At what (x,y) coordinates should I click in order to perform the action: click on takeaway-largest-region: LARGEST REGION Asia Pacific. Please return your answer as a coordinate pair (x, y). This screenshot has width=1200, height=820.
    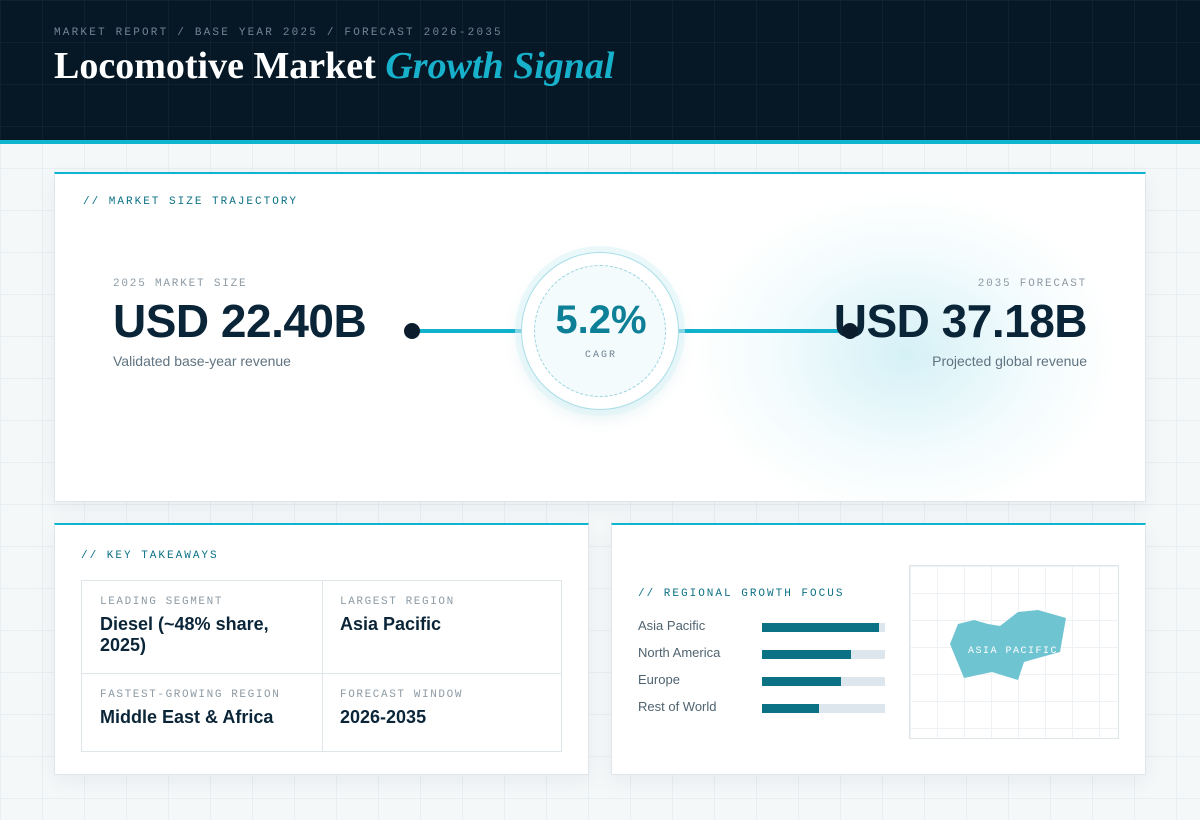
    Looking at the image, I should click on (445, 615).